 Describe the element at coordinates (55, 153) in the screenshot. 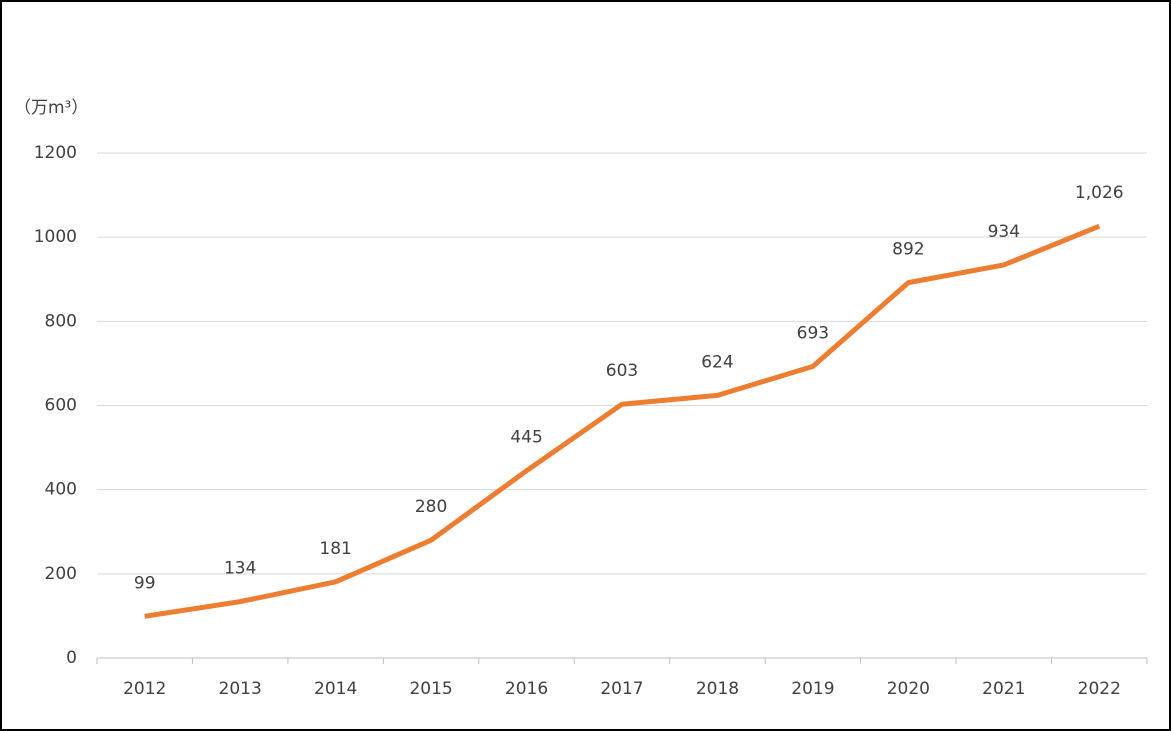

I see `y-tick-label: 1200` at that location.